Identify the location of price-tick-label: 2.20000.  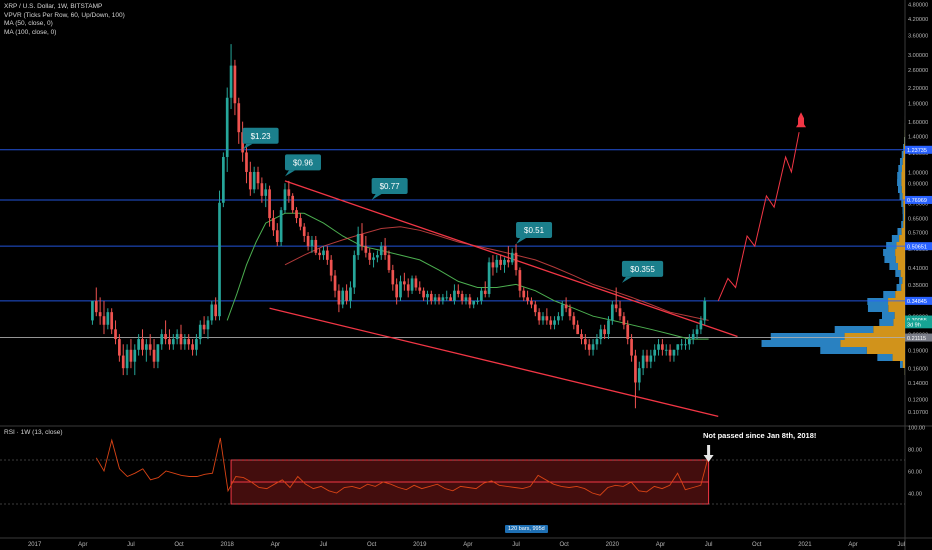
(918, 89).